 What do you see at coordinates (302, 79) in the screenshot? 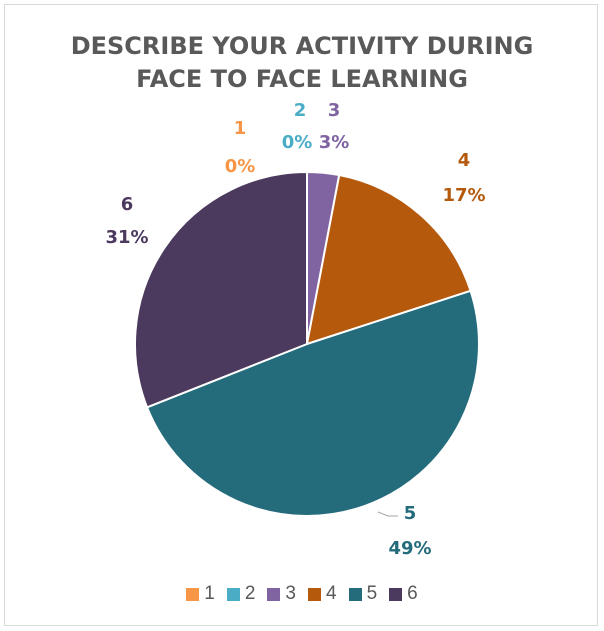
I see `chart-title-line-2: FACE TO FACE LEARNING` at bounding box center [302, 79].